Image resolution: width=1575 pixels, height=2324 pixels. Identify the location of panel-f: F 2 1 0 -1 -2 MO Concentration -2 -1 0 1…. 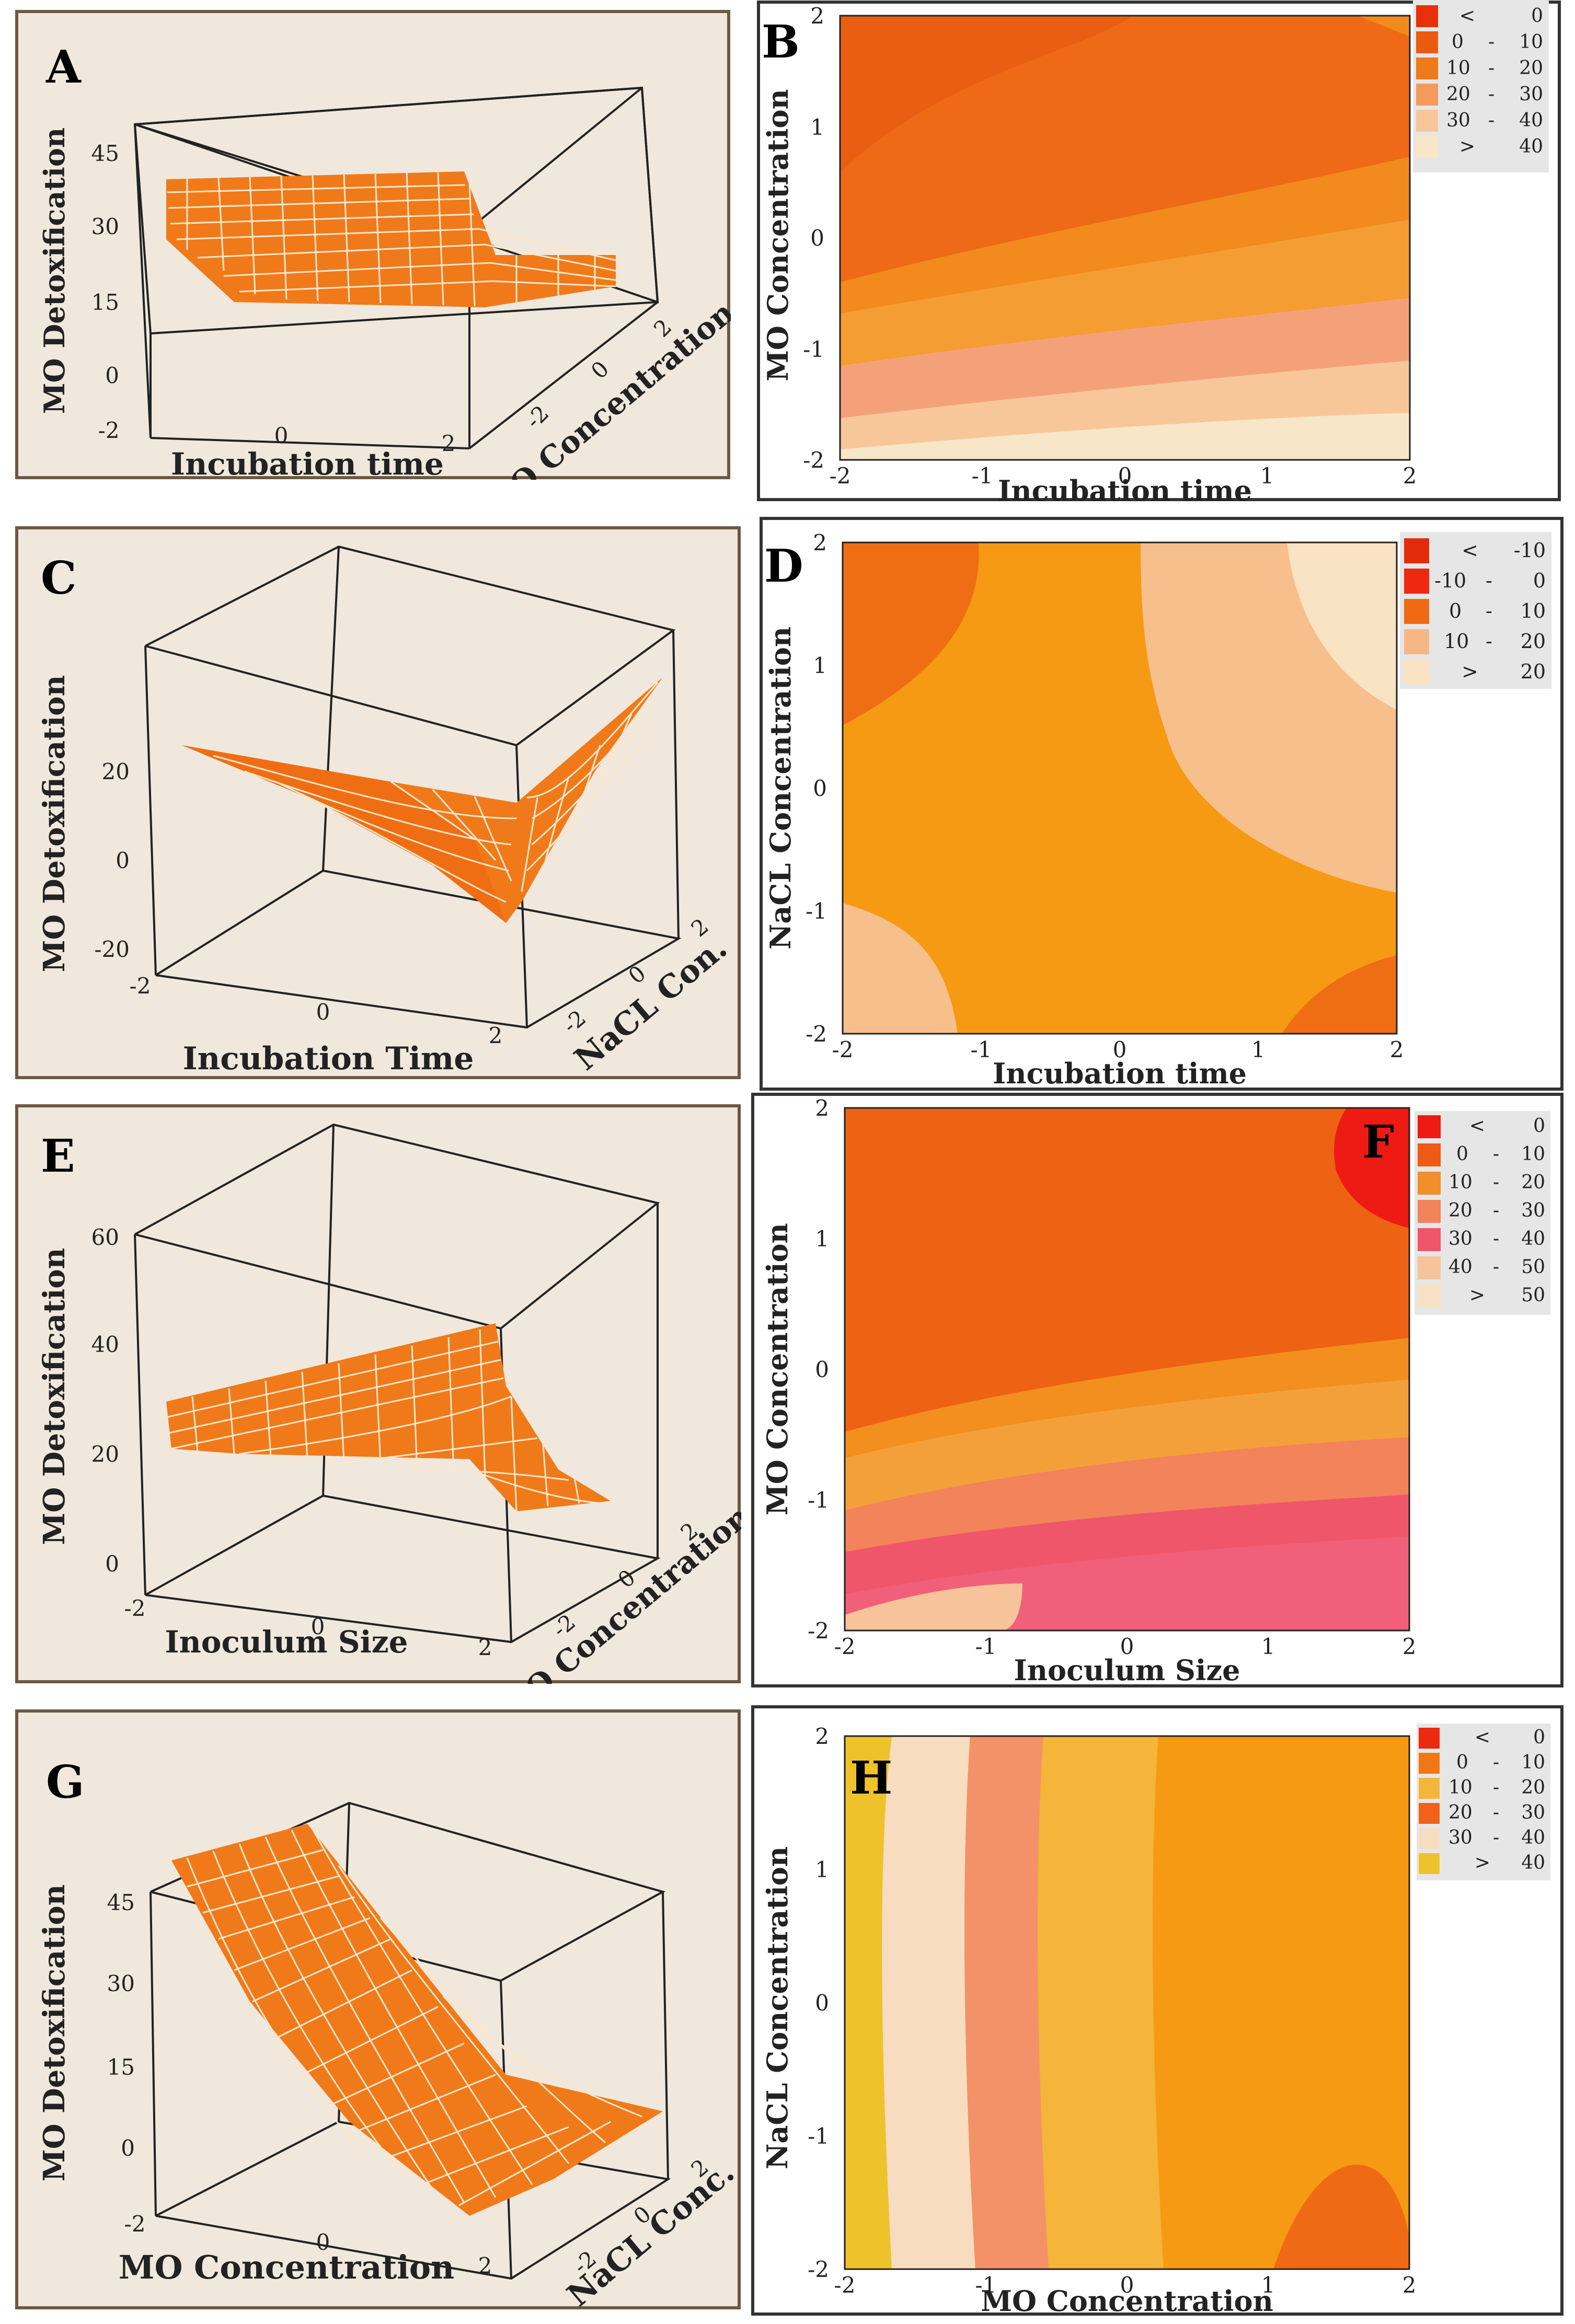
(1157, 1390).